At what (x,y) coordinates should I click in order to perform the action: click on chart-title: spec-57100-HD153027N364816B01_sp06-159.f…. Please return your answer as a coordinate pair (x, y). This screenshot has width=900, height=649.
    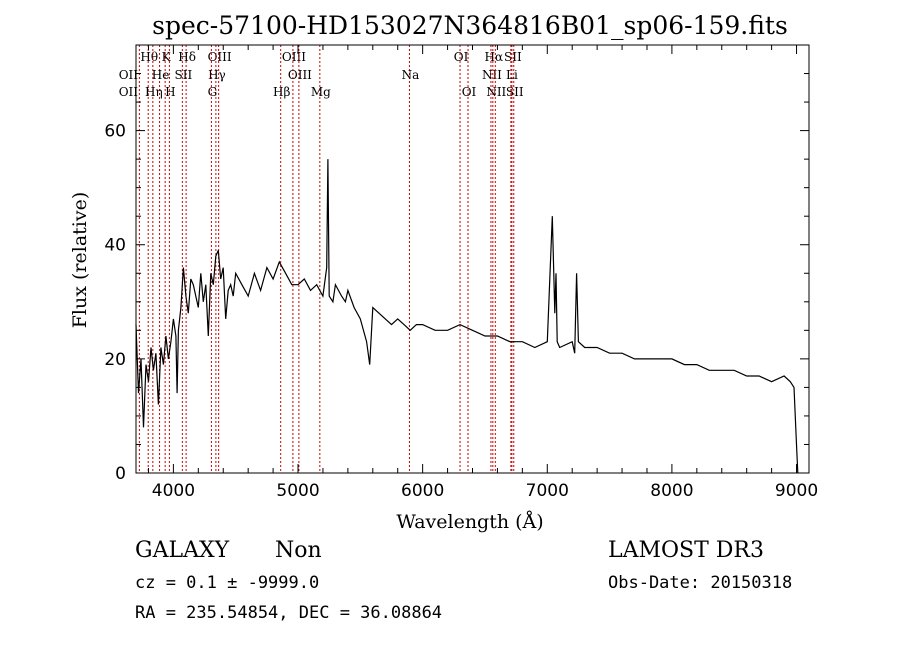
    Looking at the image, I should click on (470, 25).